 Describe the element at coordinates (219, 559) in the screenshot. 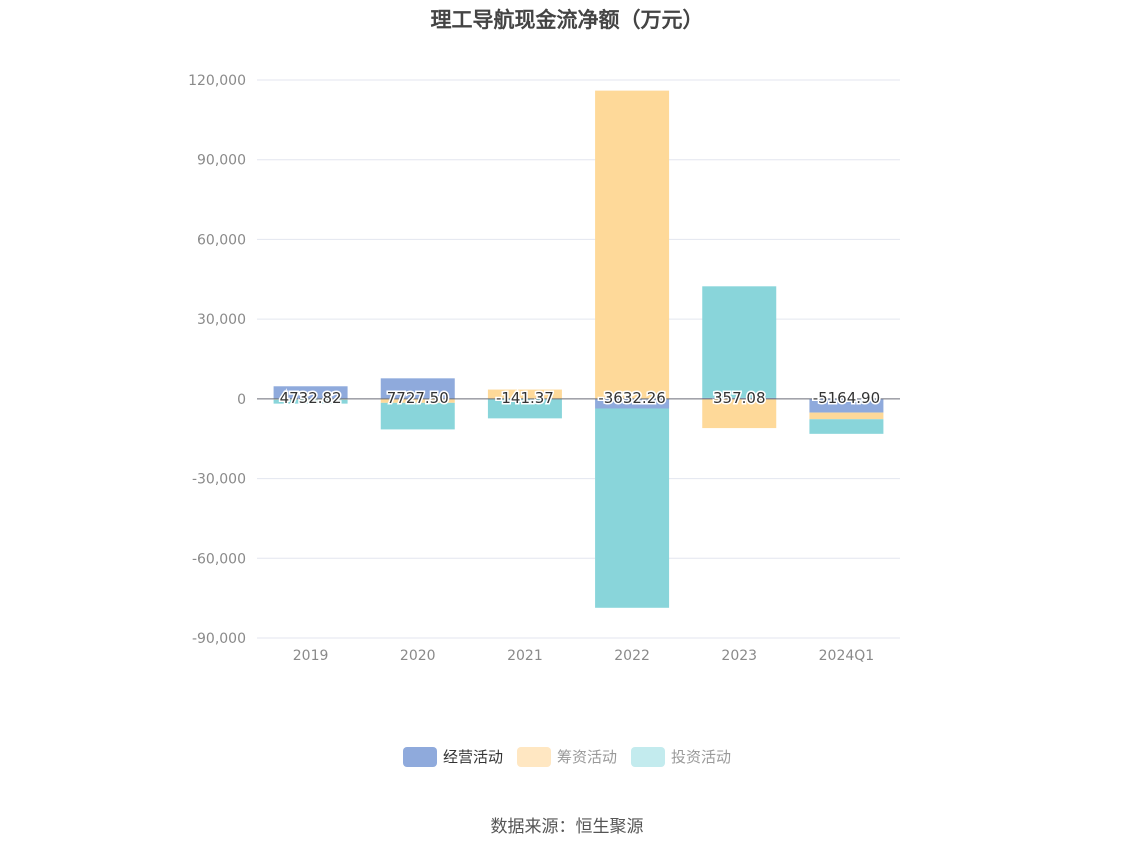

I see `y-tick-label: -60,000` at that location.